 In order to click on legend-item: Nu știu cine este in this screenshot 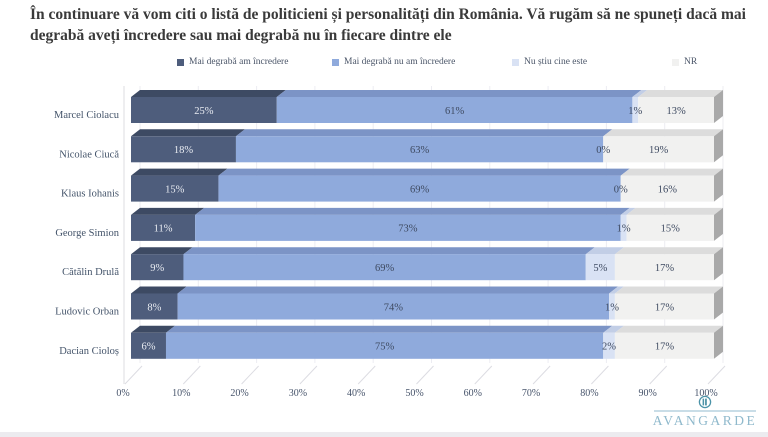, I will do `click(549, 62)`.